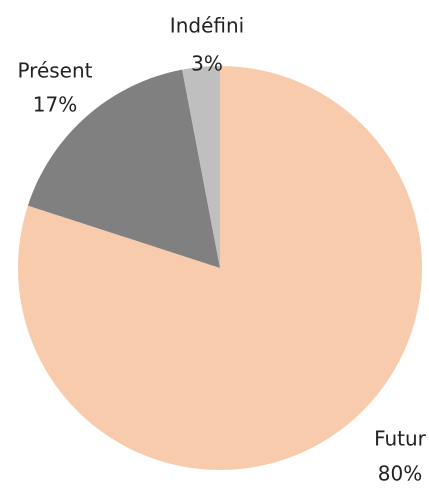 The width and height of the screenshot is (429, 489). Describe the element at coordinates (207, 26) in the screenshot. I see `slice-category-label: Indéfini` at that location.